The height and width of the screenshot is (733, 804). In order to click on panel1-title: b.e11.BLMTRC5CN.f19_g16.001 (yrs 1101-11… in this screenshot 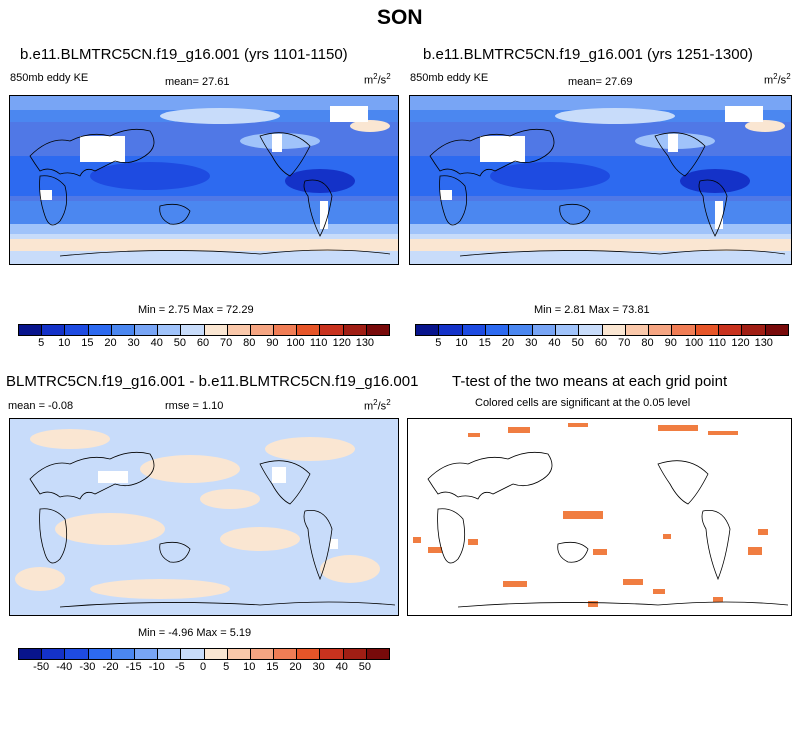, I will do `click(184, 54)`.